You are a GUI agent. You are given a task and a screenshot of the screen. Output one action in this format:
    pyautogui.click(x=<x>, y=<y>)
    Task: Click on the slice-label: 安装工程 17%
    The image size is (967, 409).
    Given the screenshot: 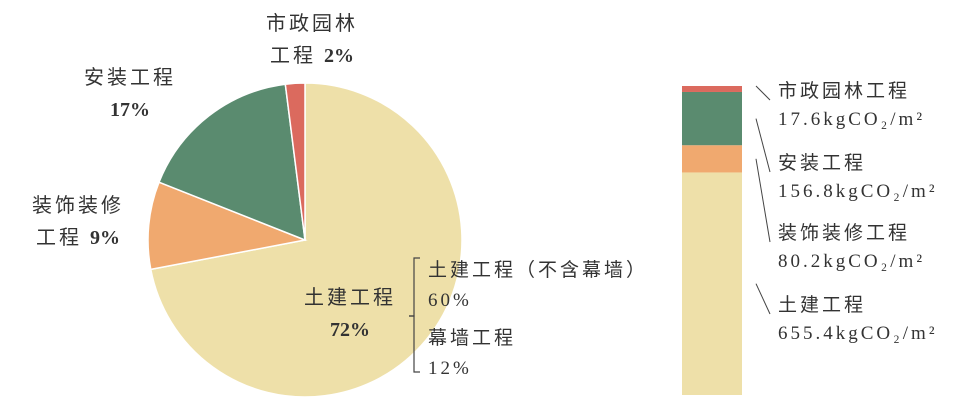 What is the action you would take?
    pyautogui.click(x=130, y=94)
    